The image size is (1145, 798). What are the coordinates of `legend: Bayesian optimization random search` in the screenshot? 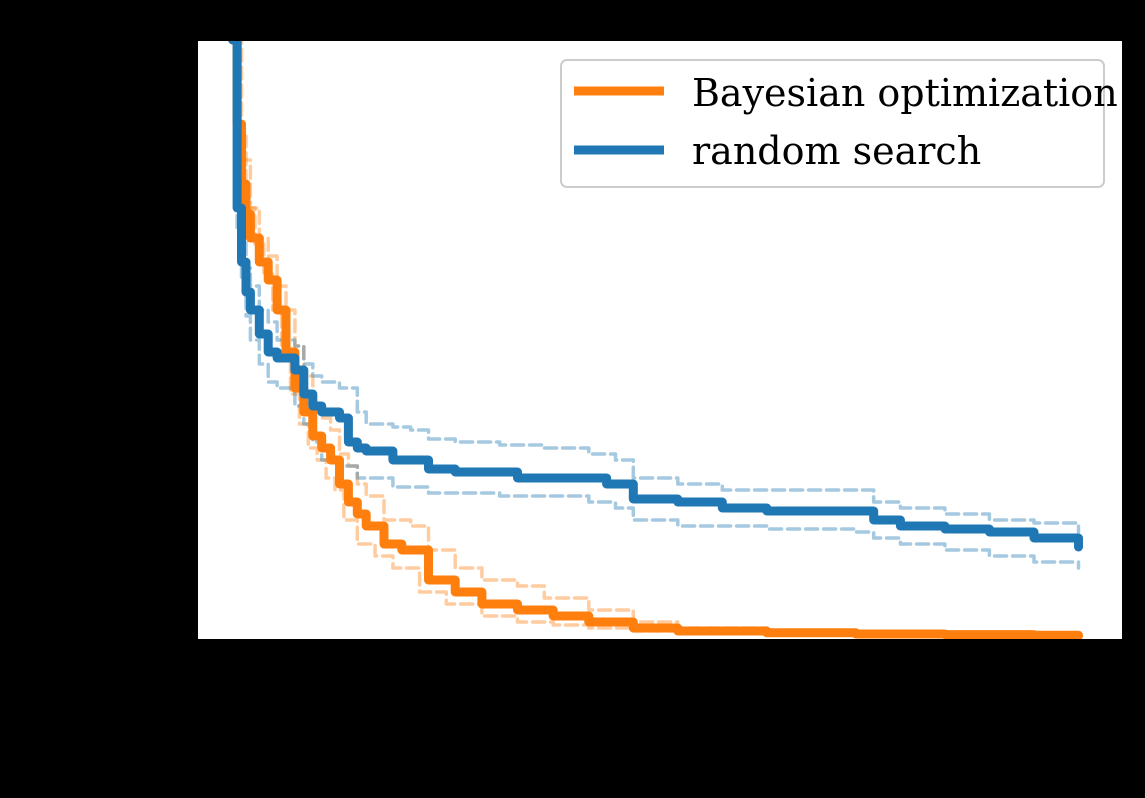 It's located at (839, 123).